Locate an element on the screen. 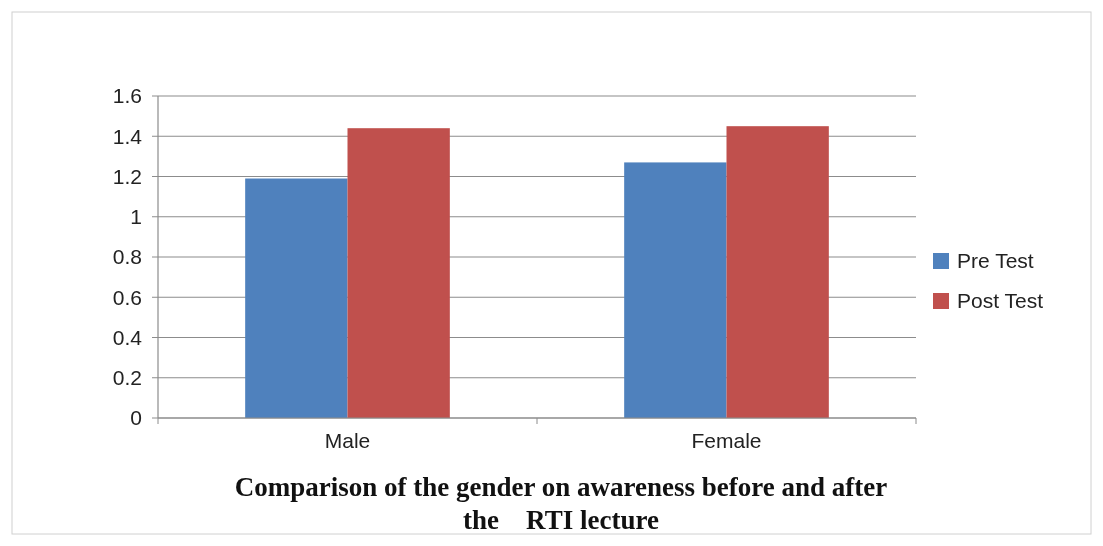 This screenshot has height=546, width=1103. y-tick-label: 0.4 is located at coordinates (127, 337).